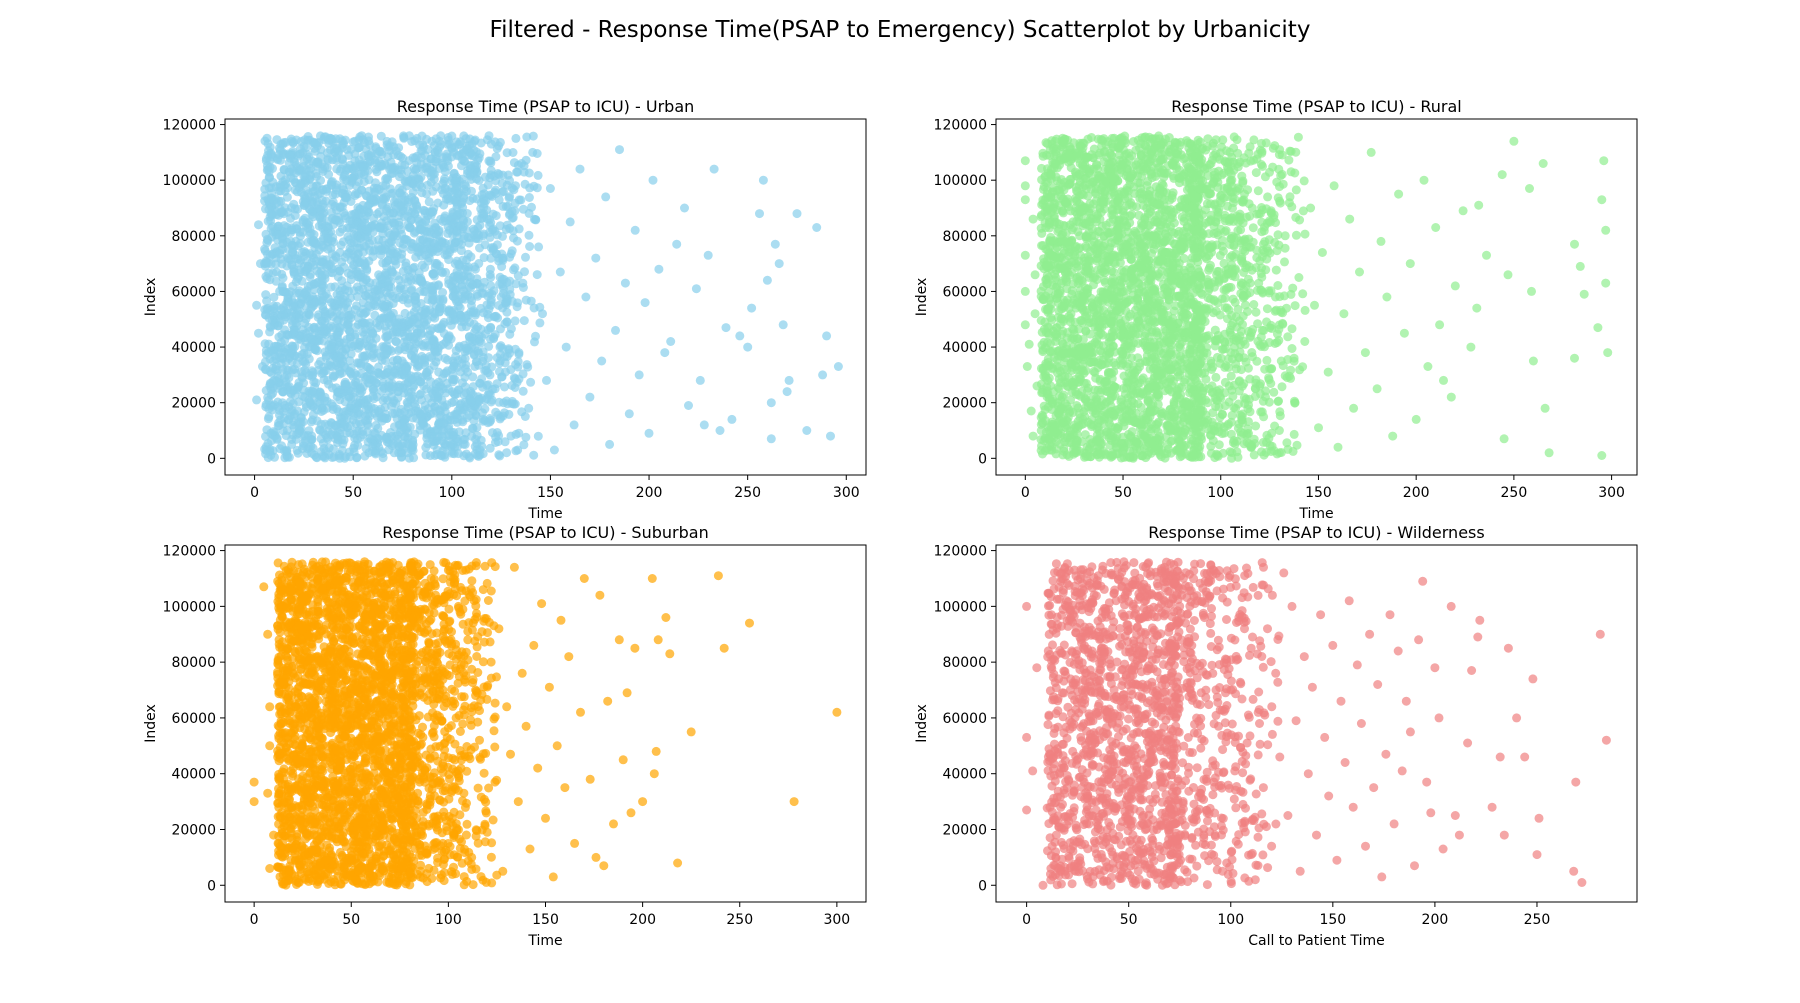 This screenshot has height=1003, width=1800. Describe the element at coordinates (451, 493) in the screenshot. I see `x-tick-label: 100` at that location.